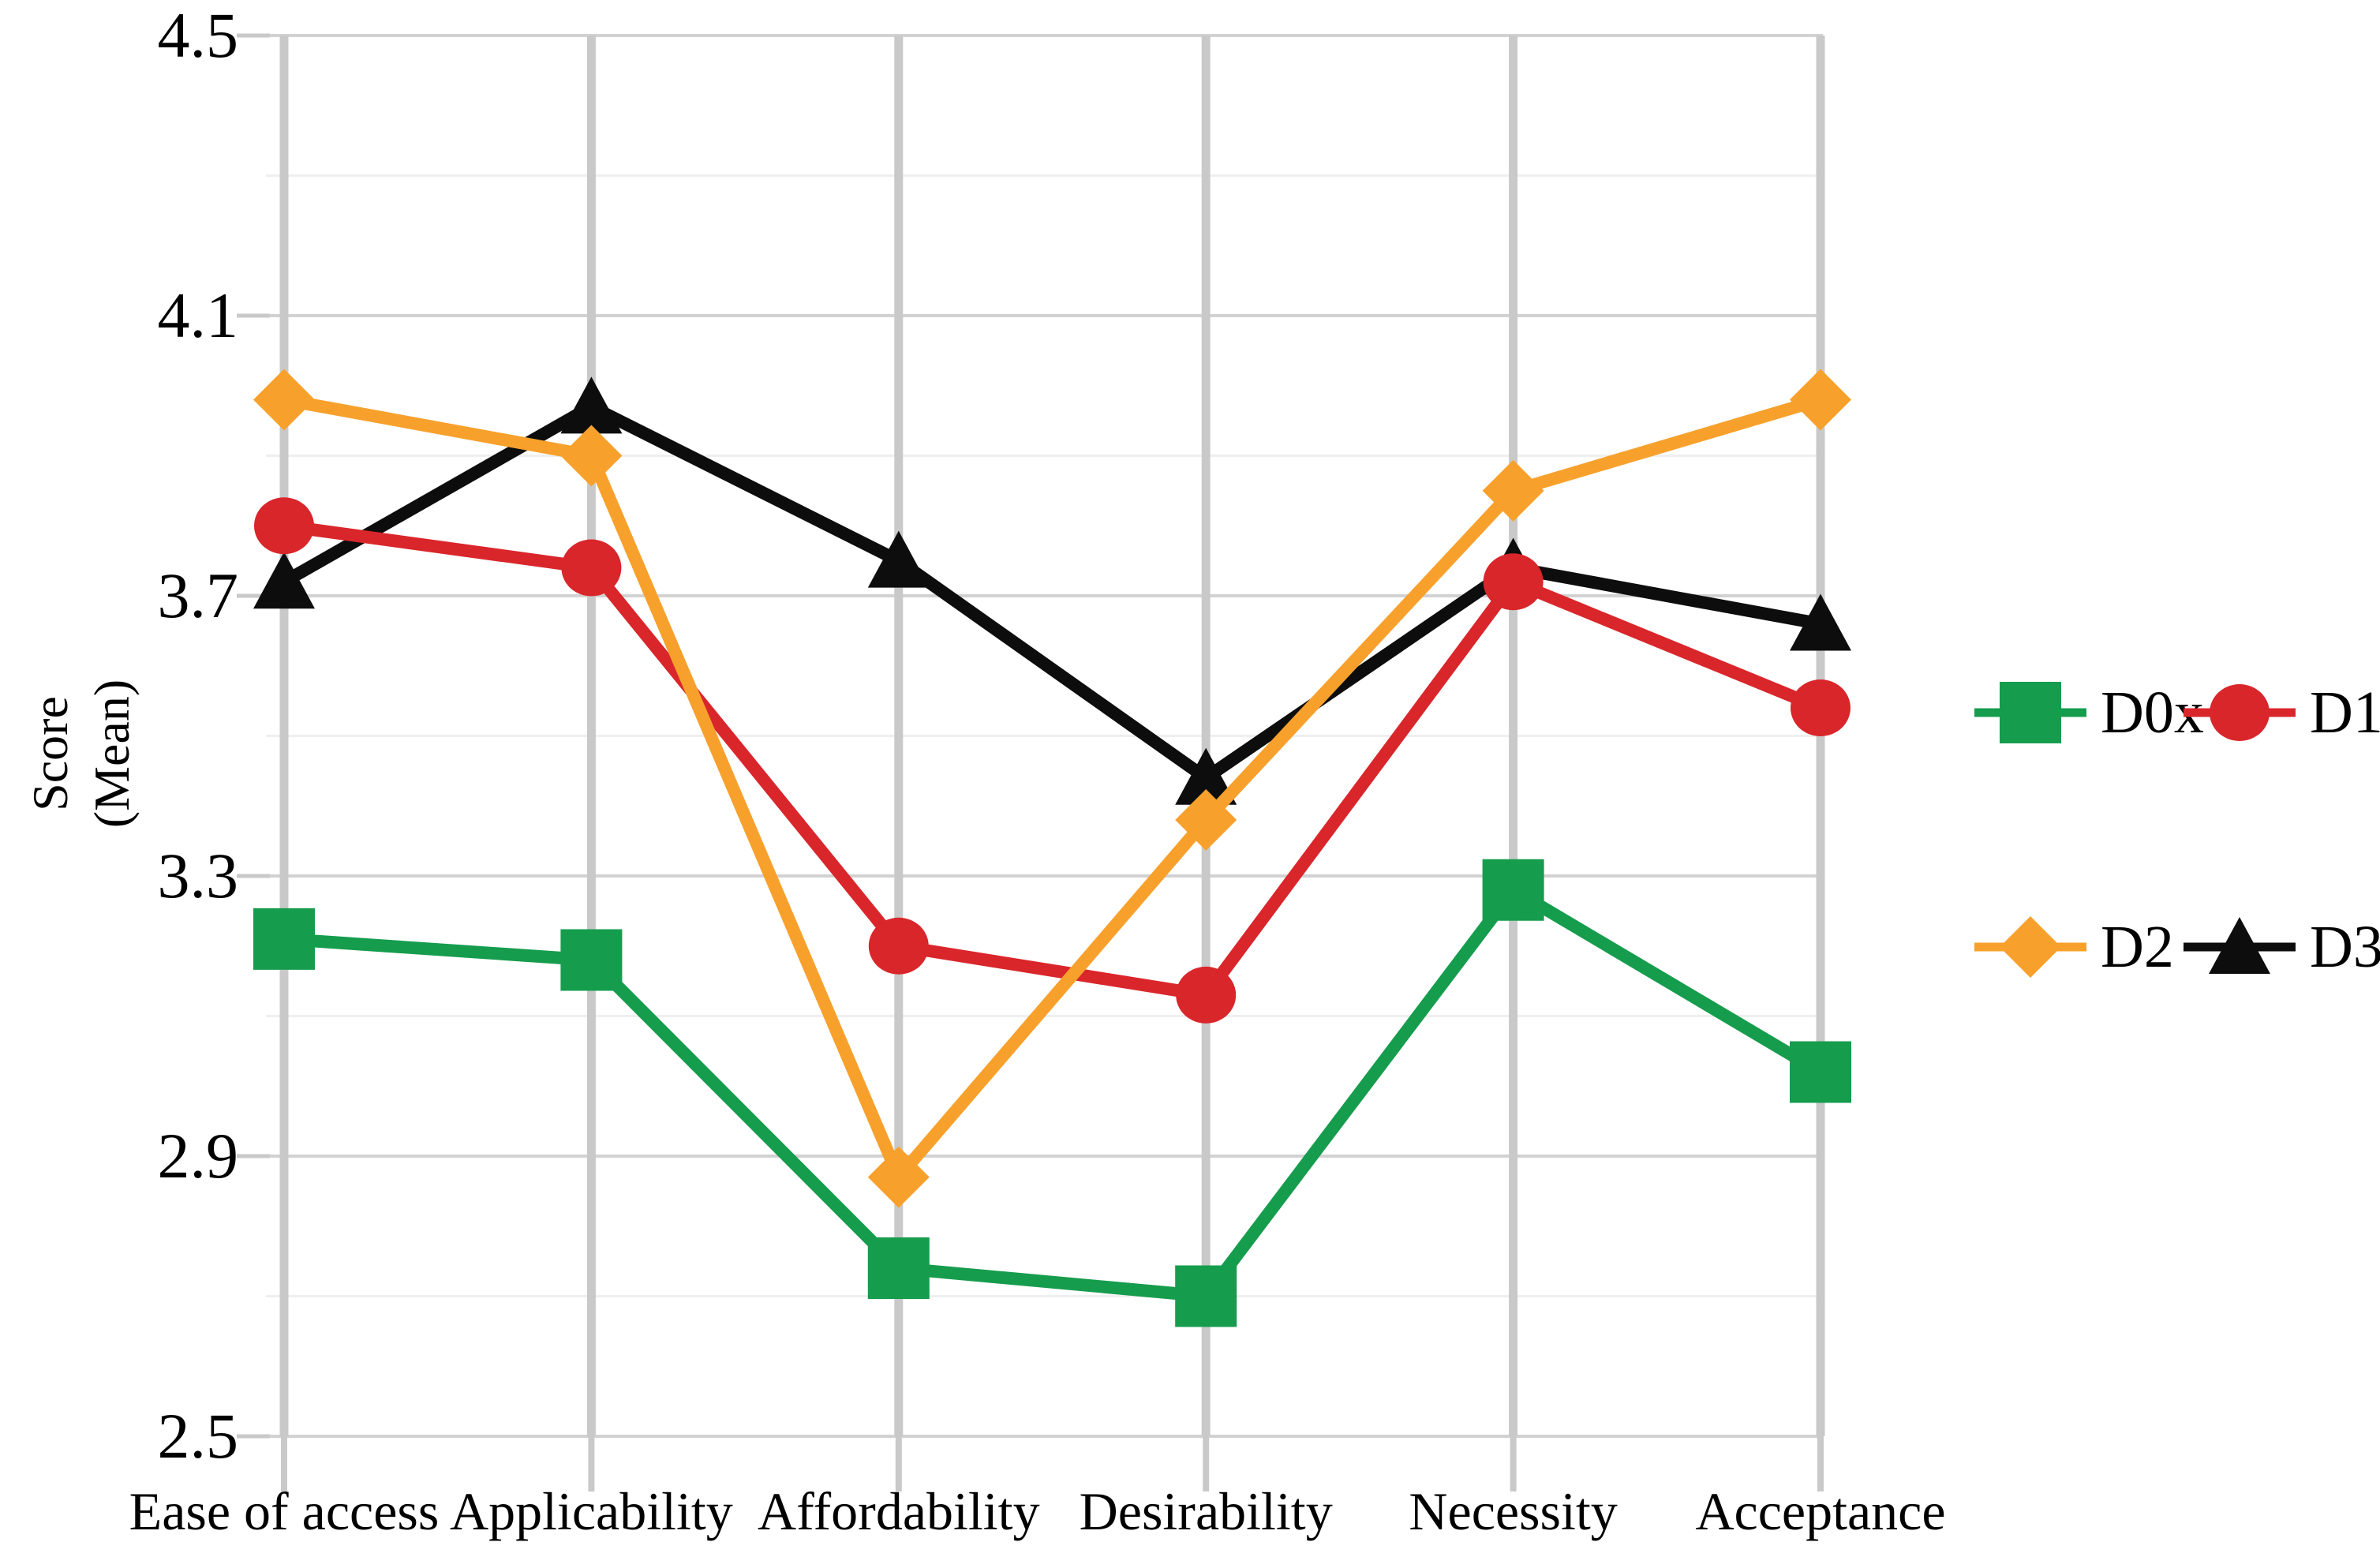  I want to click on marker-D2-Applicability, so click(591, 456).